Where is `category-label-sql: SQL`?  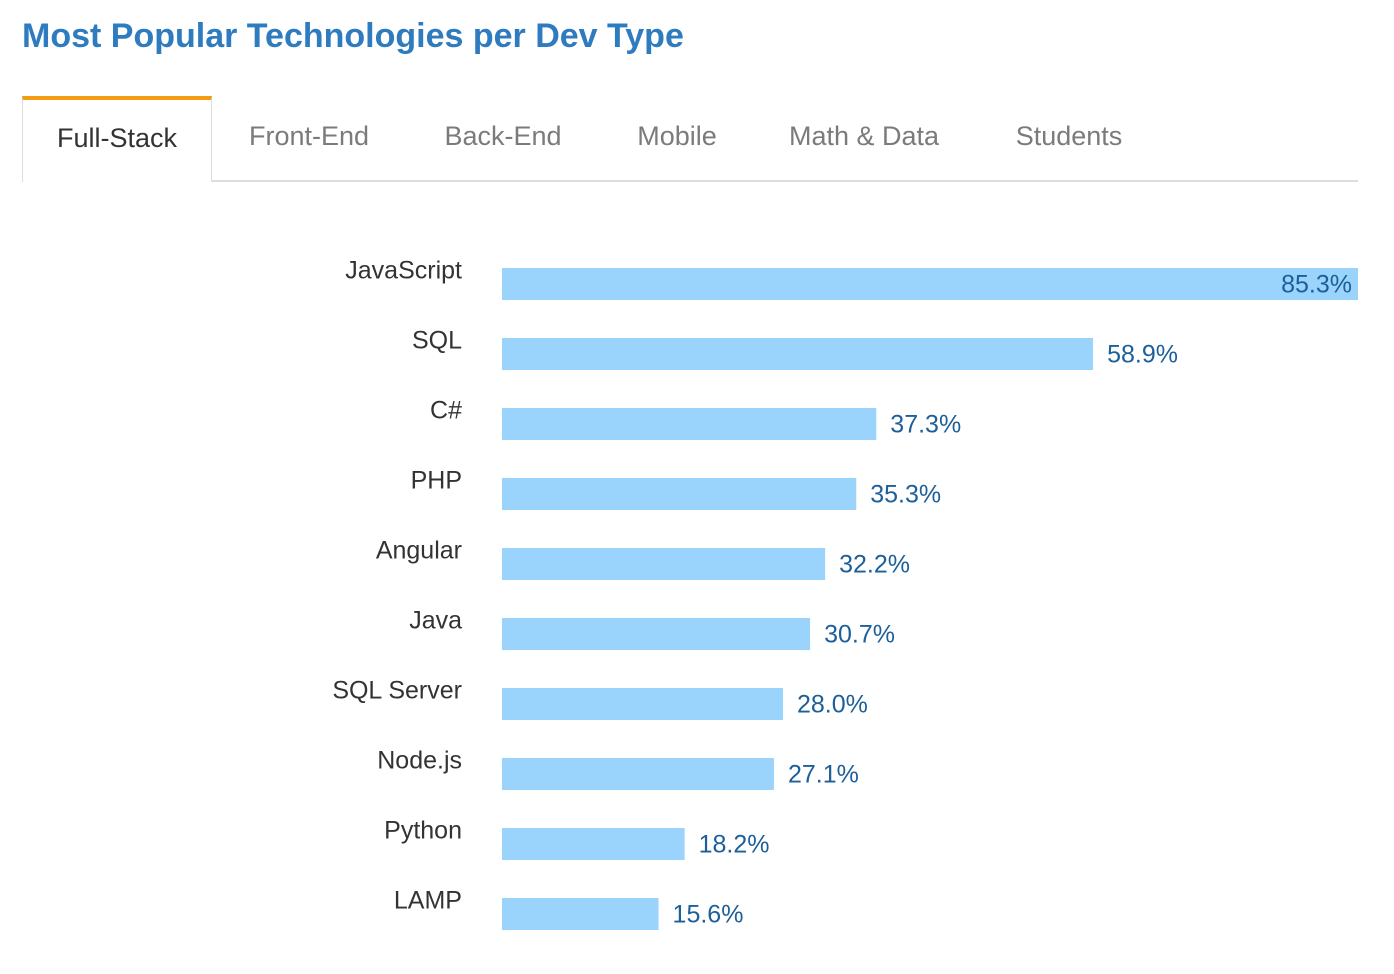 category-label-sql: SQL is located at coordinates (437, 341).